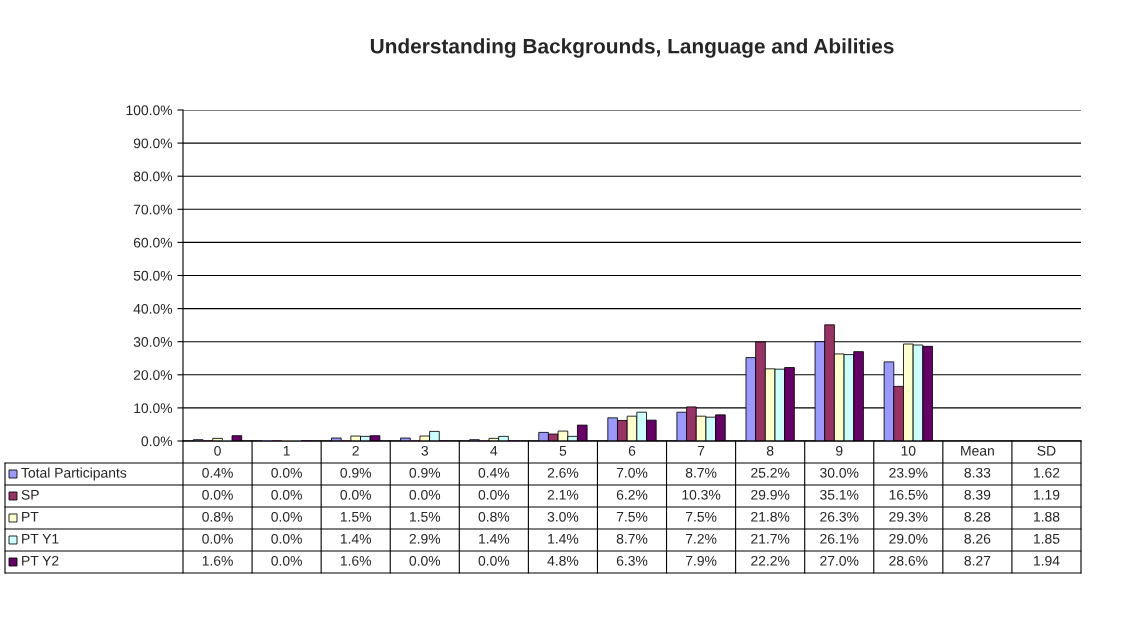 Image resolution: width=1137 pixels, height=634 pixels. What do you see at coordinates (908, 450) in the screenshot?
I see `x-tick-label: 10` at bounding box center [908, 450].